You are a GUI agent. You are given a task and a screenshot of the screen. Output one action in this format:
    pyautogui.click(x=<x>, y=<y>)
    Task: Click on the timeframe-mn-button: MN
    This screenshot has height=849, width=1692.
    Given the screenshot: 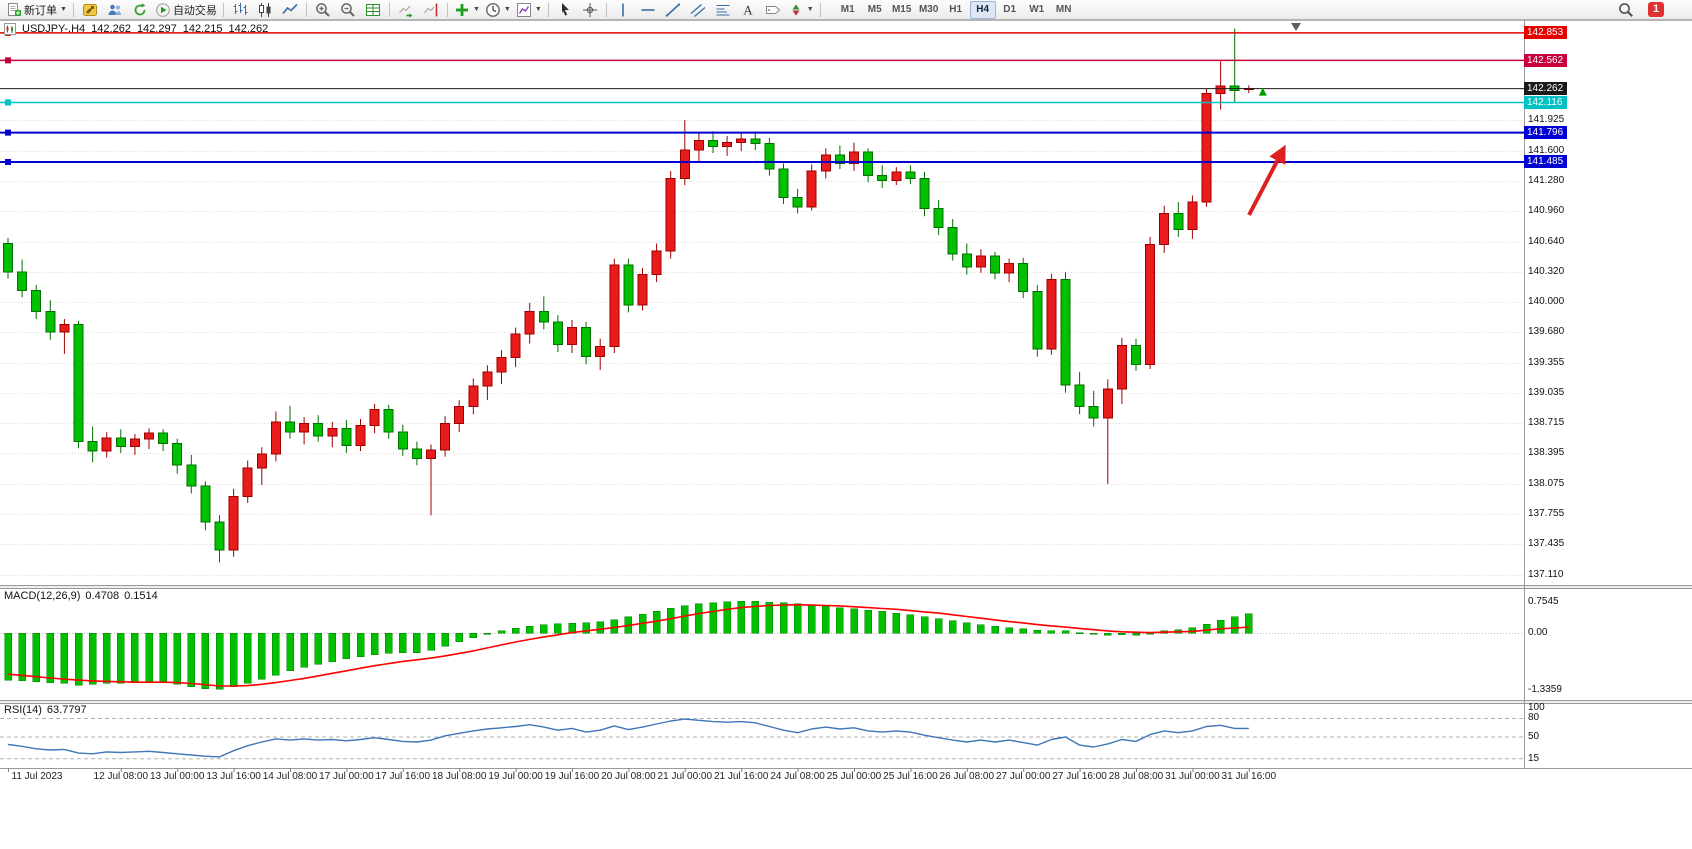 What is the action you would take?
    pyautogui.click(x=1063, y=9)
    